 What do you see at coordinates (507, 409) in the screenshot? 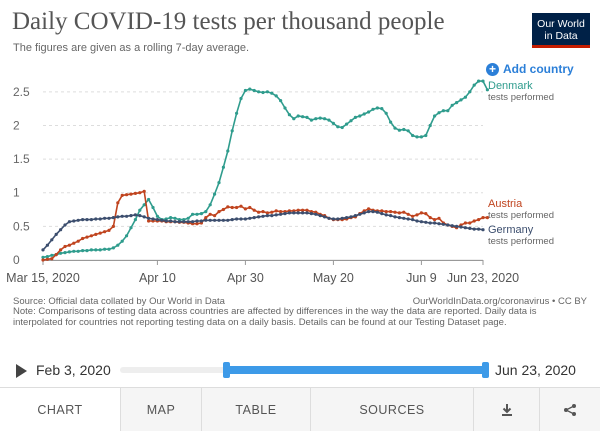
I see `tab-download` at bounding box center [507, 409].